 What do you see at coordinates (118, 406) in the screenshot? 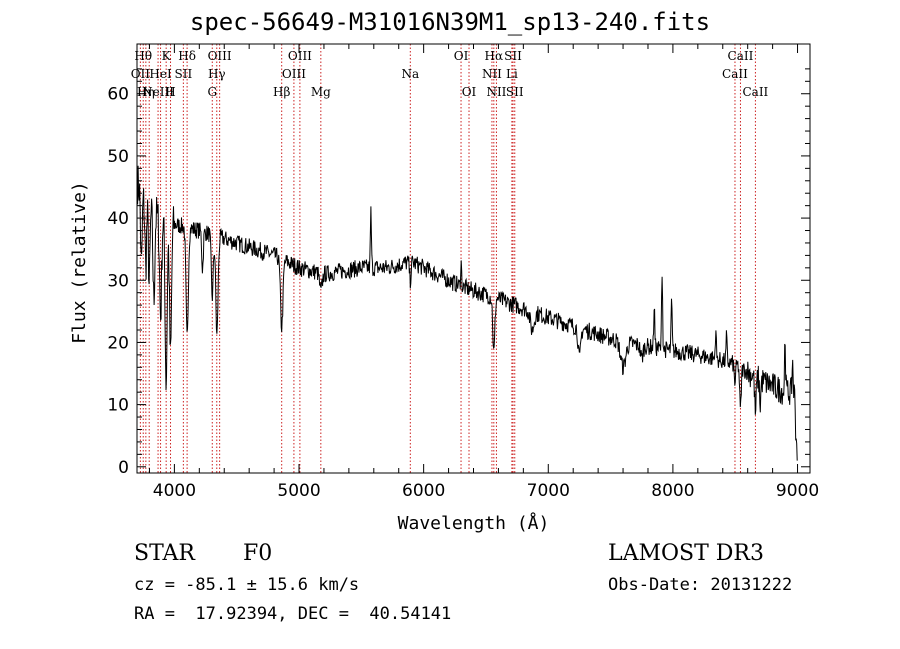
I see `y-tick-label: 10` at bounding box center [118, 406].